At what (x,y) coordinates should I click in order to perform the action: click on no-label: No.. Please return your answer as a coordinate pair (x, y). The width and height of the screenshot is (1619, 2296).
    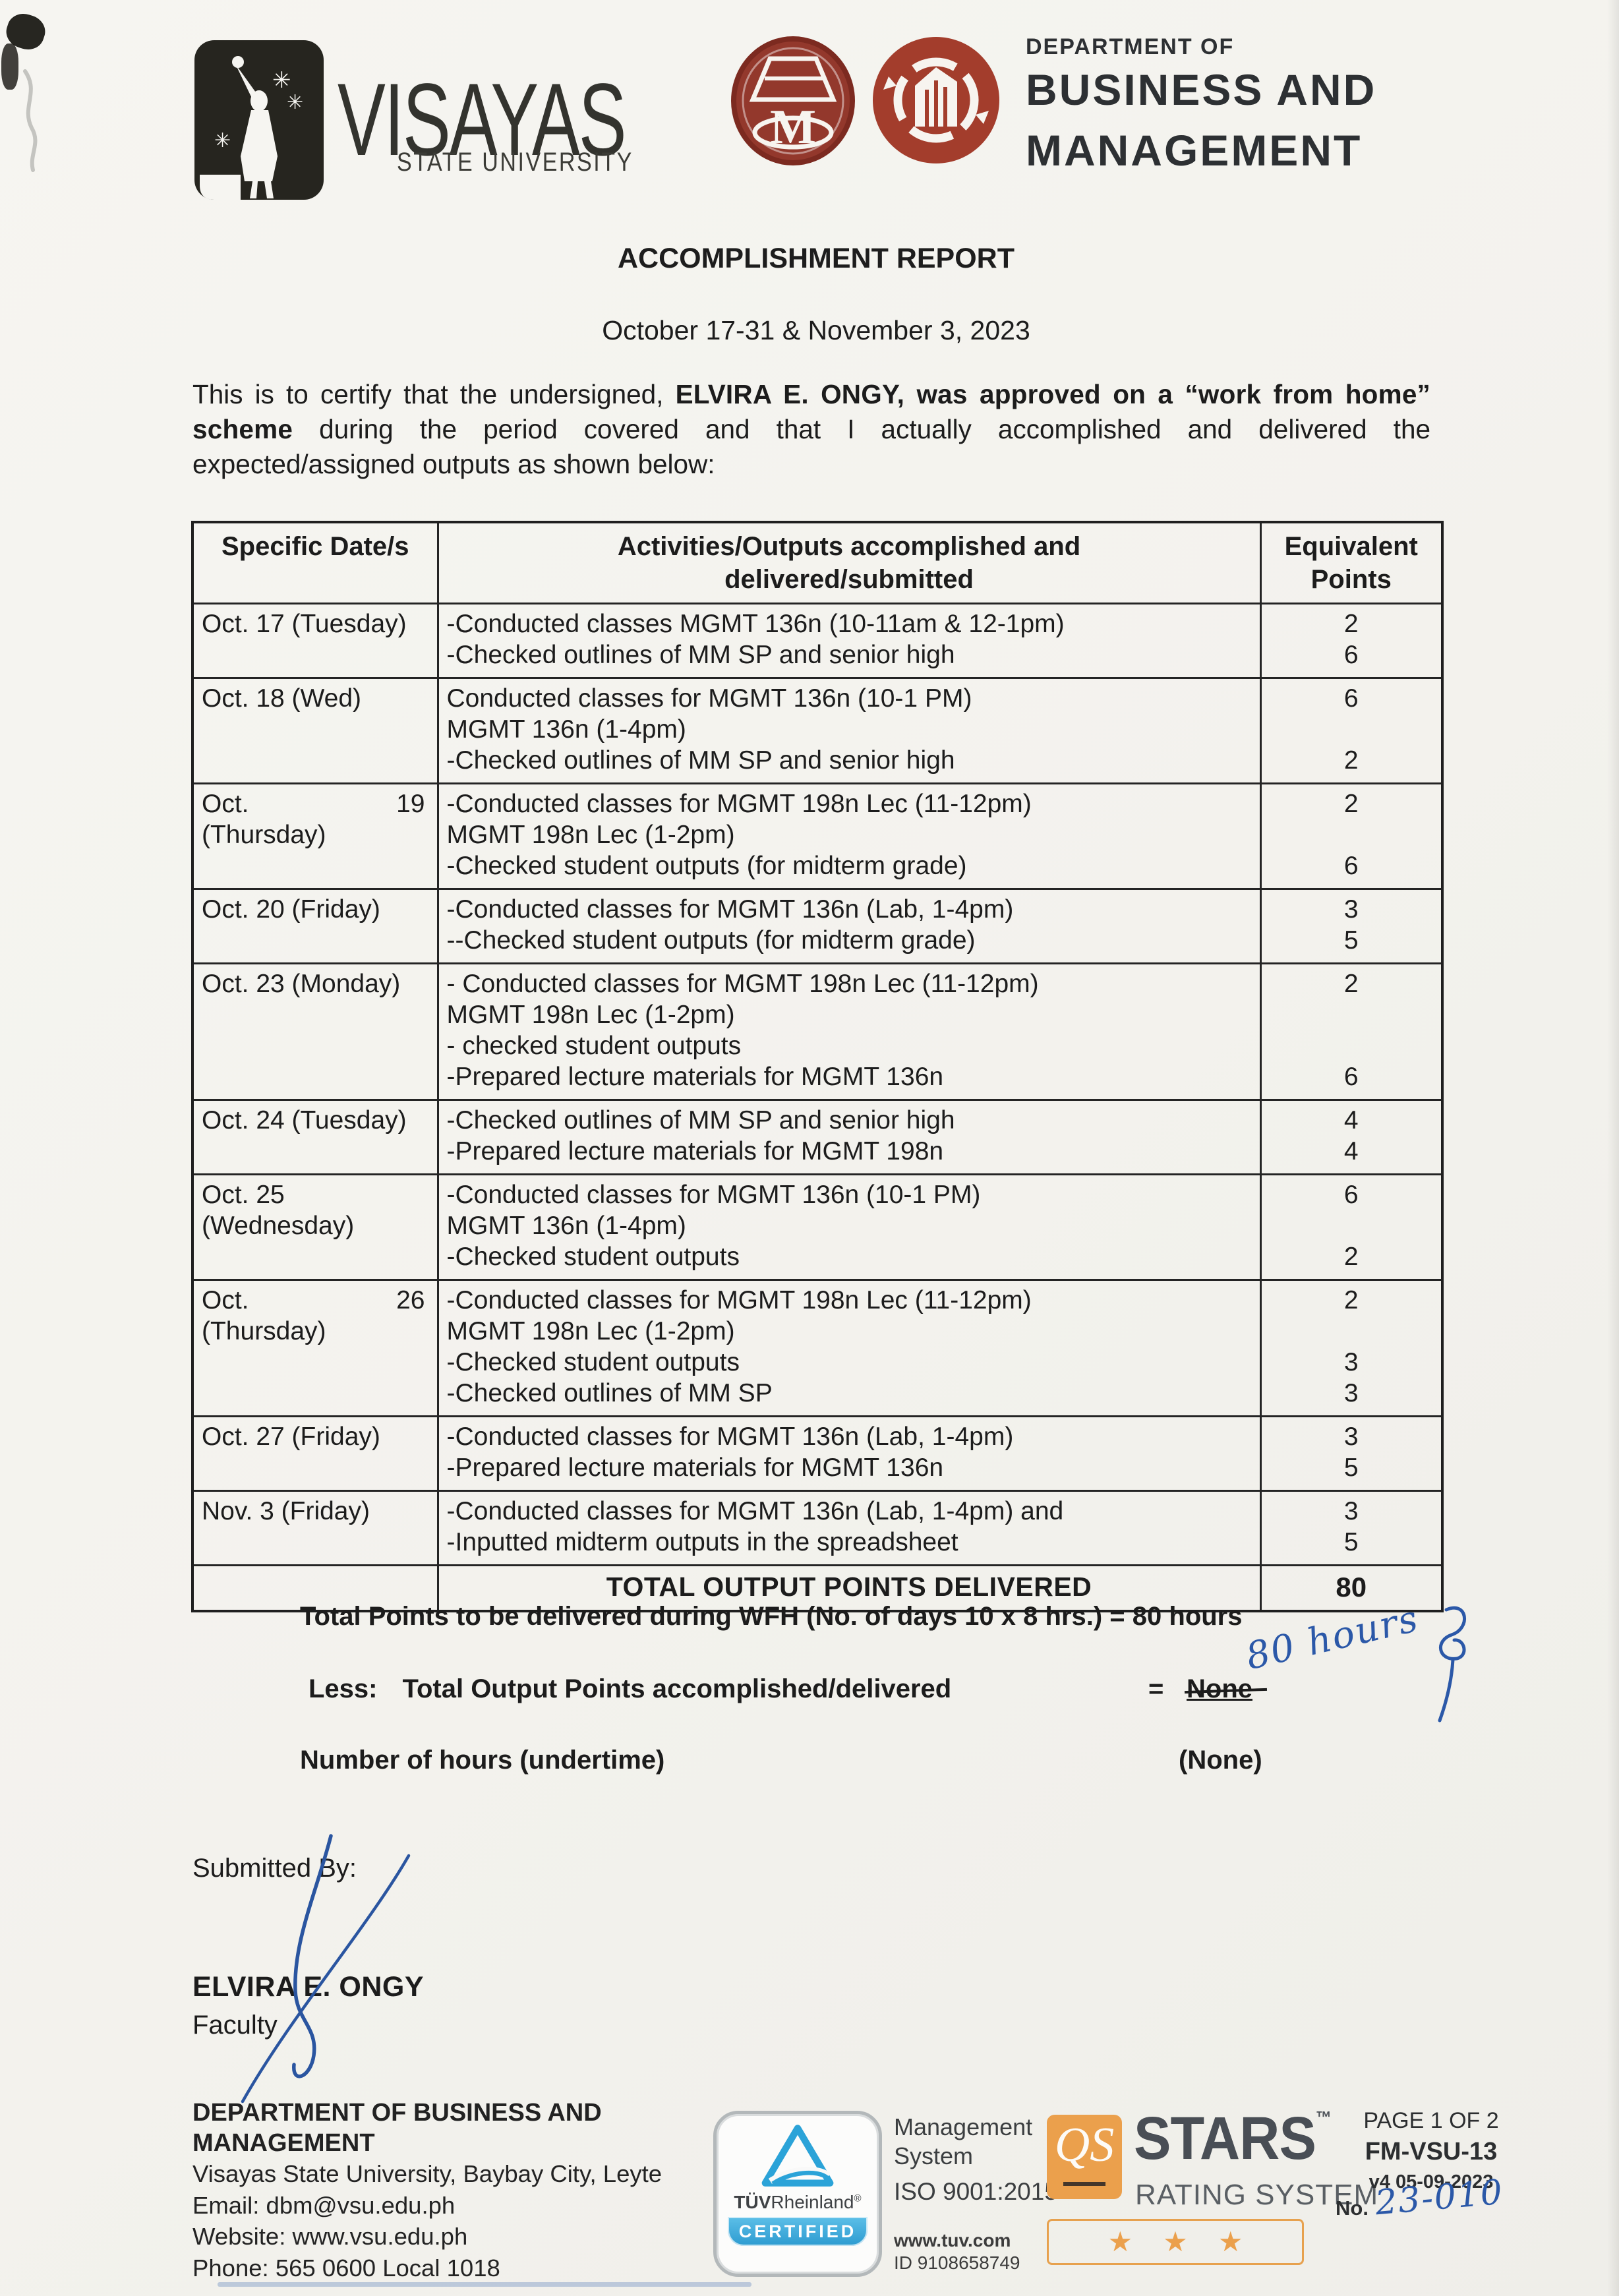
    Looking at the image, I should click on (1353, 2208).